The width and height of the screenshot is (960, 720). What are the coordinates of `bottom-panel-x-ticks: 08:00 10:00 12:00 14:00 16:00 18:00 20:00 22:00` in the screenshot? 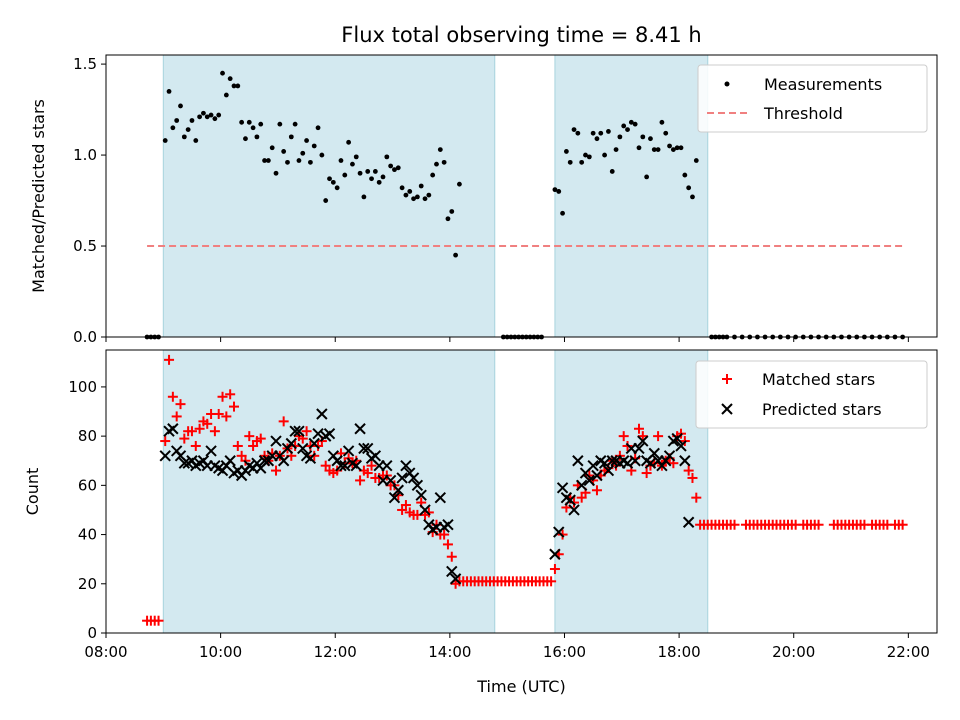 It's located at (507, 647).